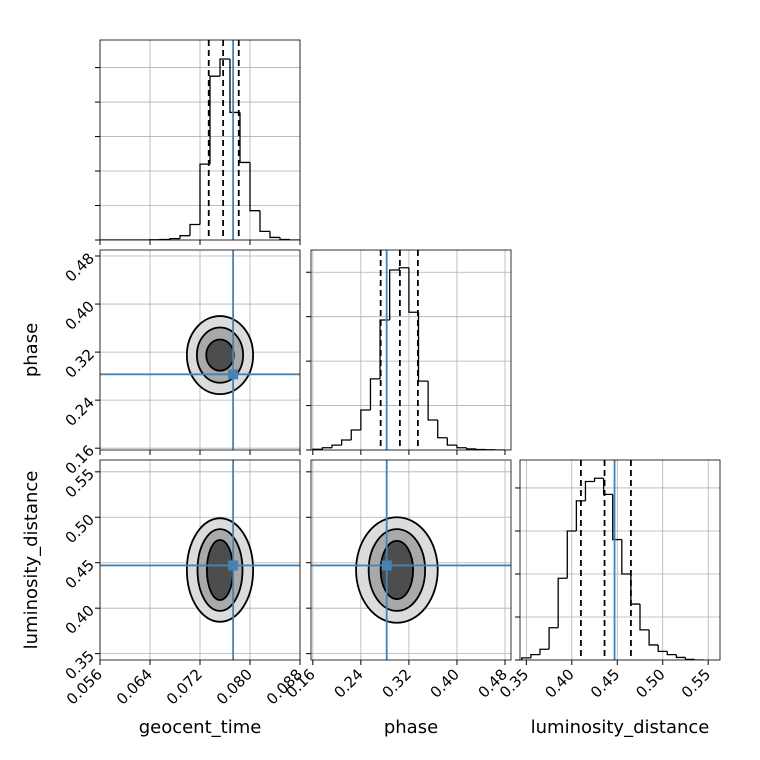  What do you see at coordinates (696, 683) in the screenshot?
I see `x-tick-label: 0.55` at bounding box center [696, 683].